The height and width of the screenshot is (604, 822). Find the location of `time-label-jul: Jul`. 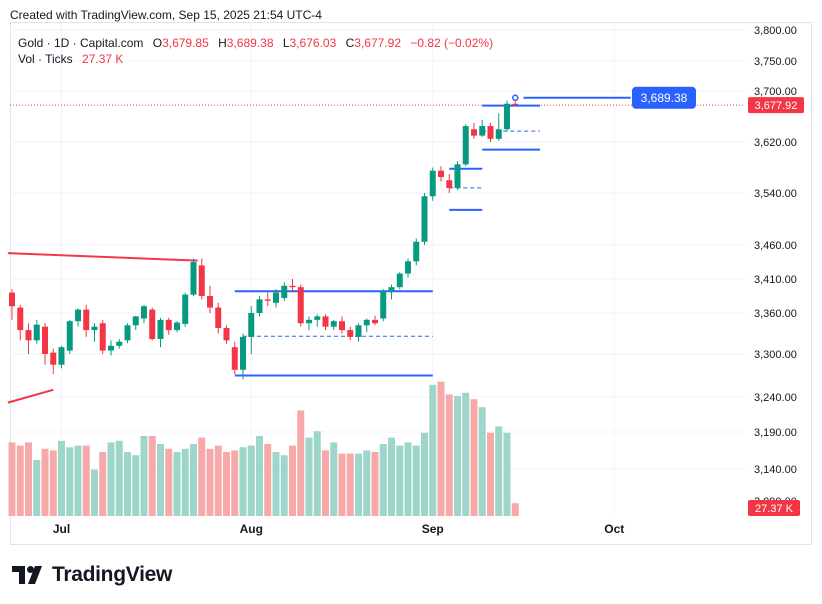

time-label-jul: Jul is located at coordinates (61, 529).